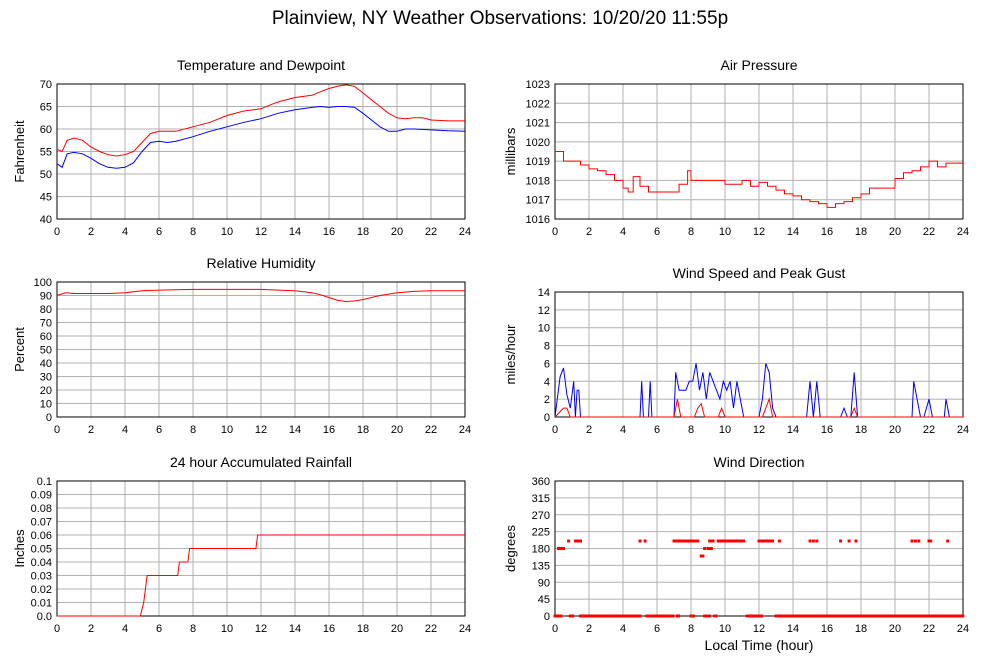 This screenshot has height=660, width=1000. Describe the element at coordinates (538, 201) in the screenshot. I see `y-tick-label: 1017` at that location.